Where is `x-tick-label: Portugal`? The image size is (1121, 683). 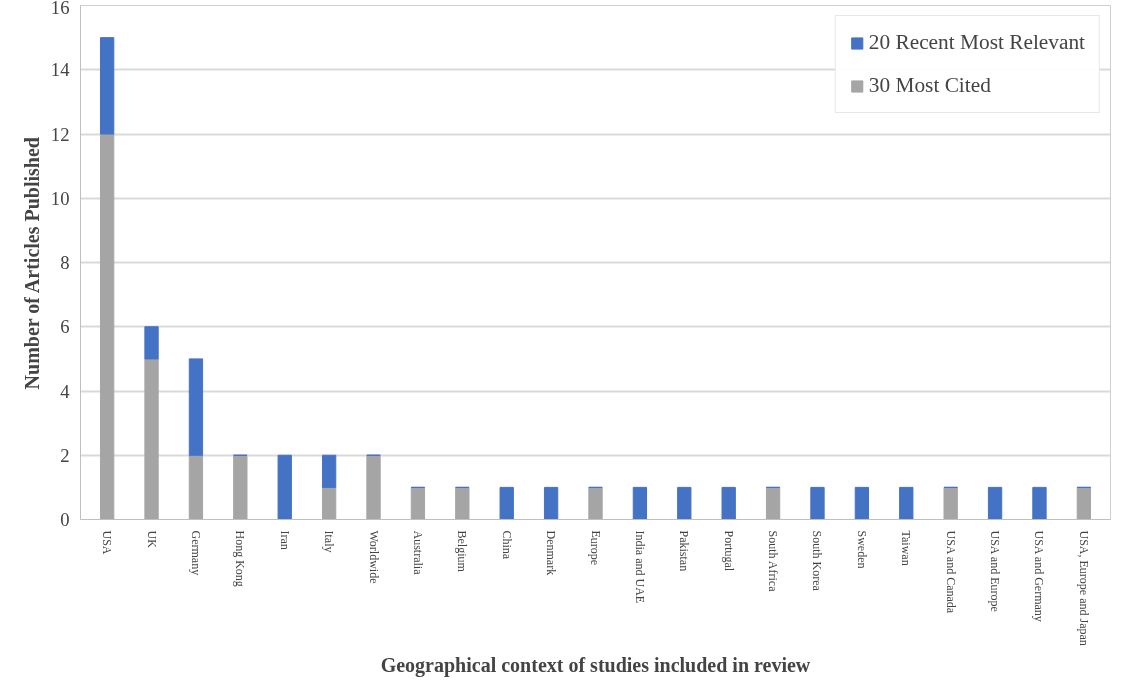
x-tick-label: Portugal is located at coordinates (728, 551).